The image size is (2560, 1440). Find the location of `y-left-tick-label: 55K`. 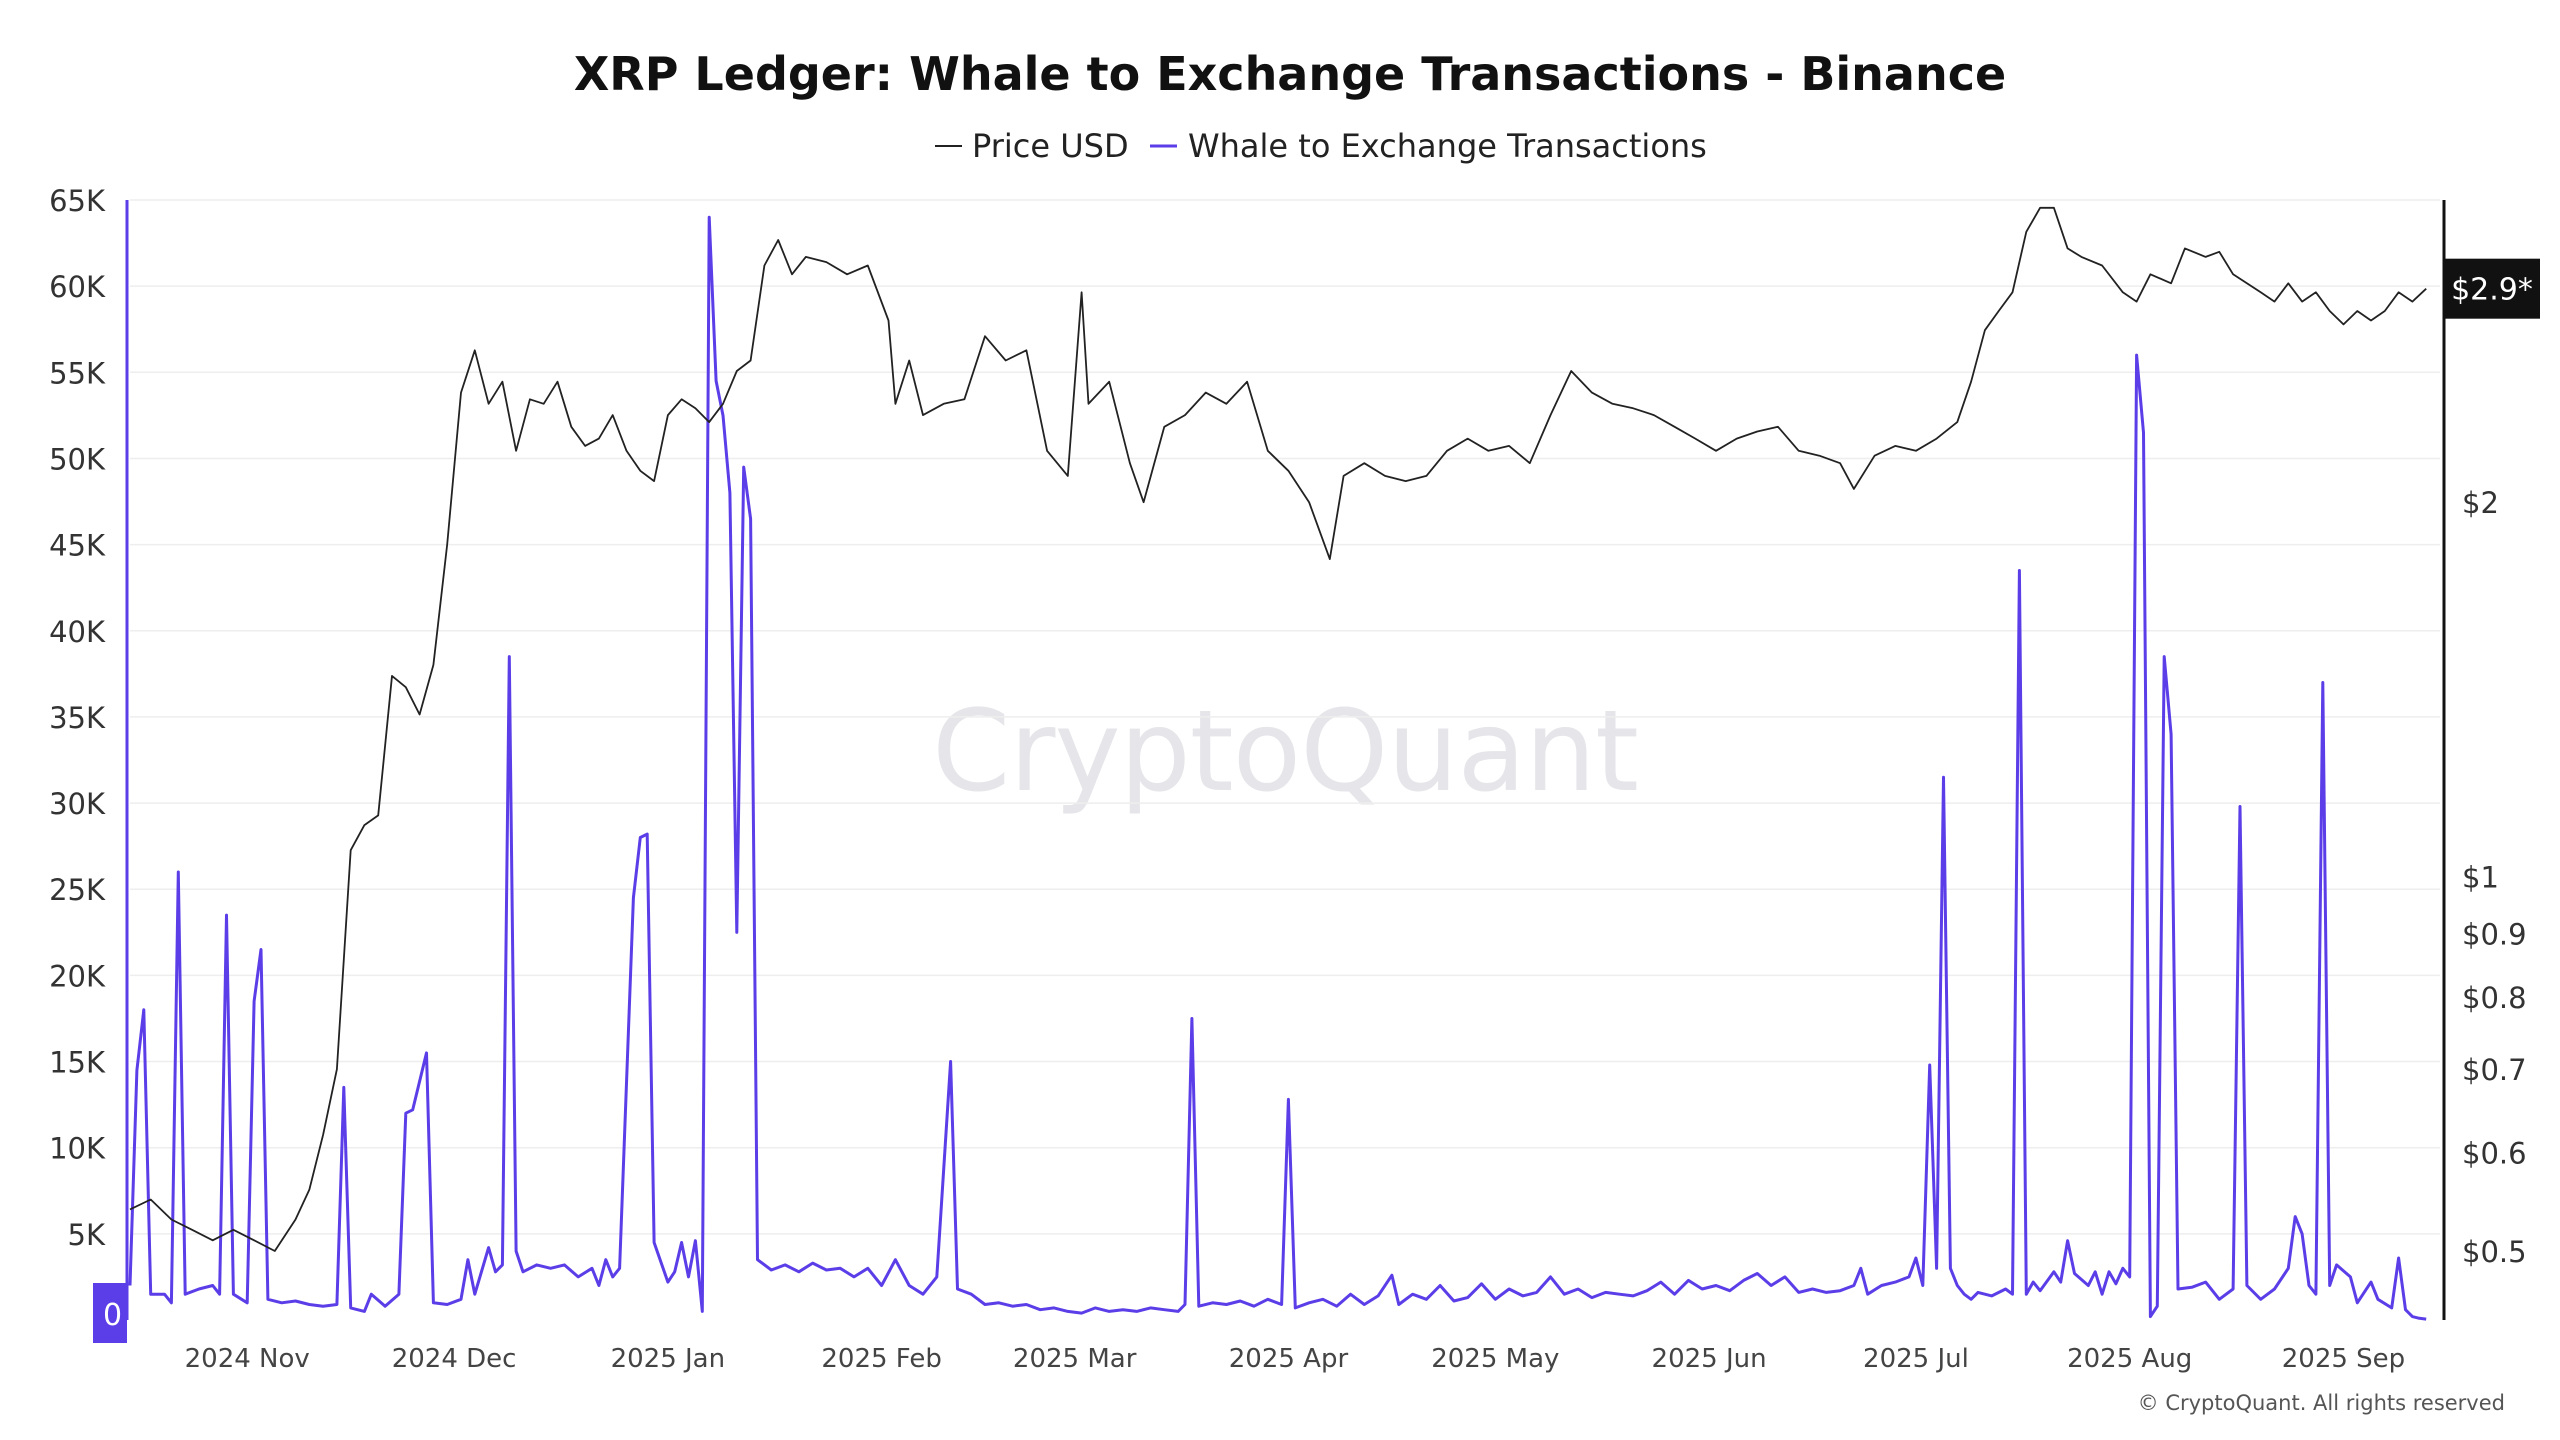

y-left-tick-label: 55K is located at coordinates (77, 373).